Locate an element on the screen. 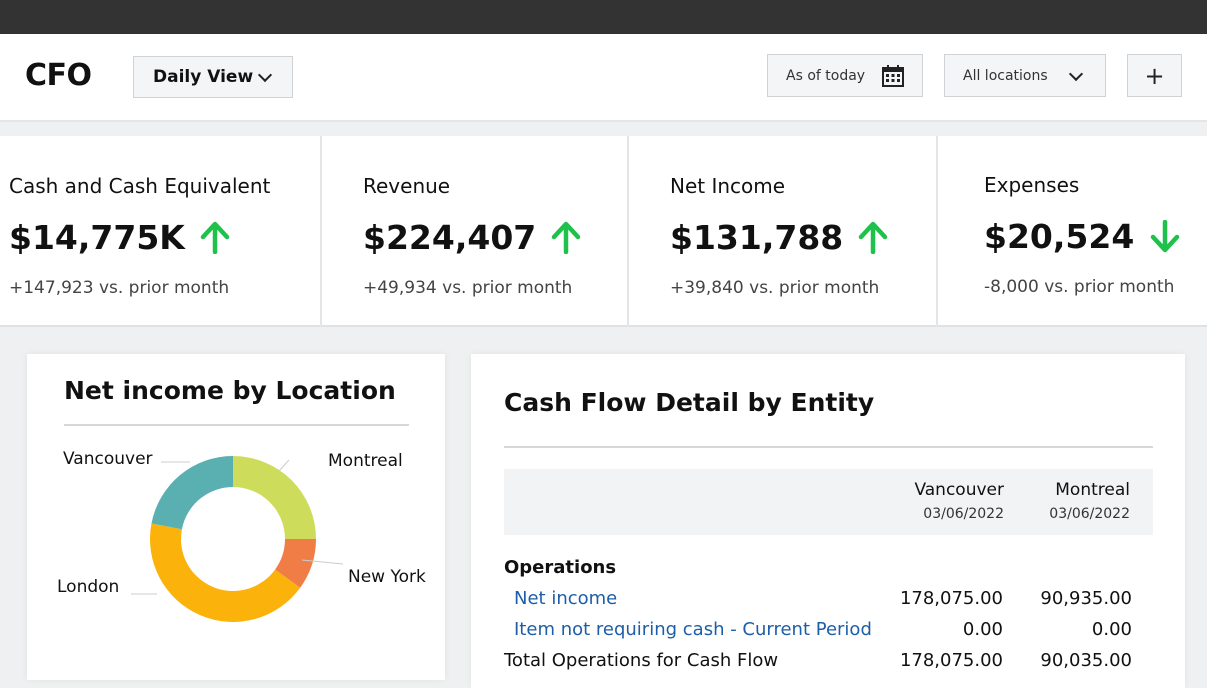 The image size is (1207, 688). kpi-value: $131,788 is located at coordinates (757, 237).